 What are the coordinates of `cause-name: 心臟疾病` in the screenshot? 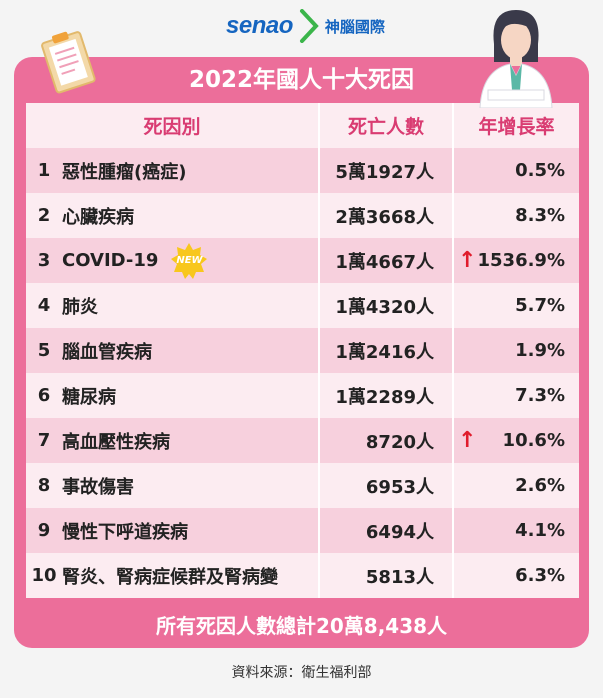 It's located at (98, 217).